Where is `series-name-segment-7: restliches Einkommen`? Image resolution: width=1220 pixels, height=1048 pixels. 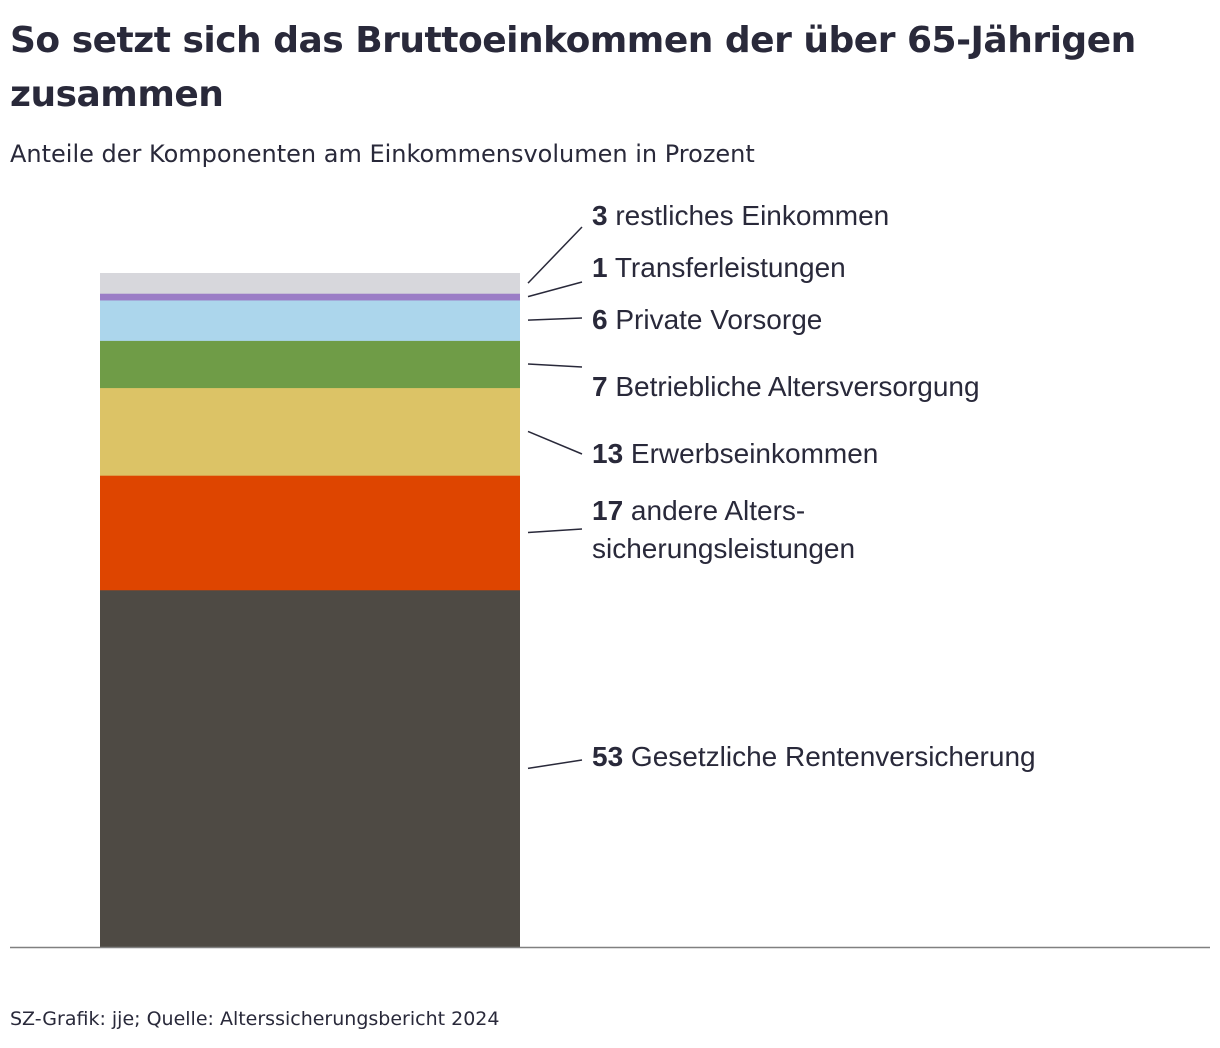
series-name-segment-7: restliches Einkommen is located at coordinates (749, 215).